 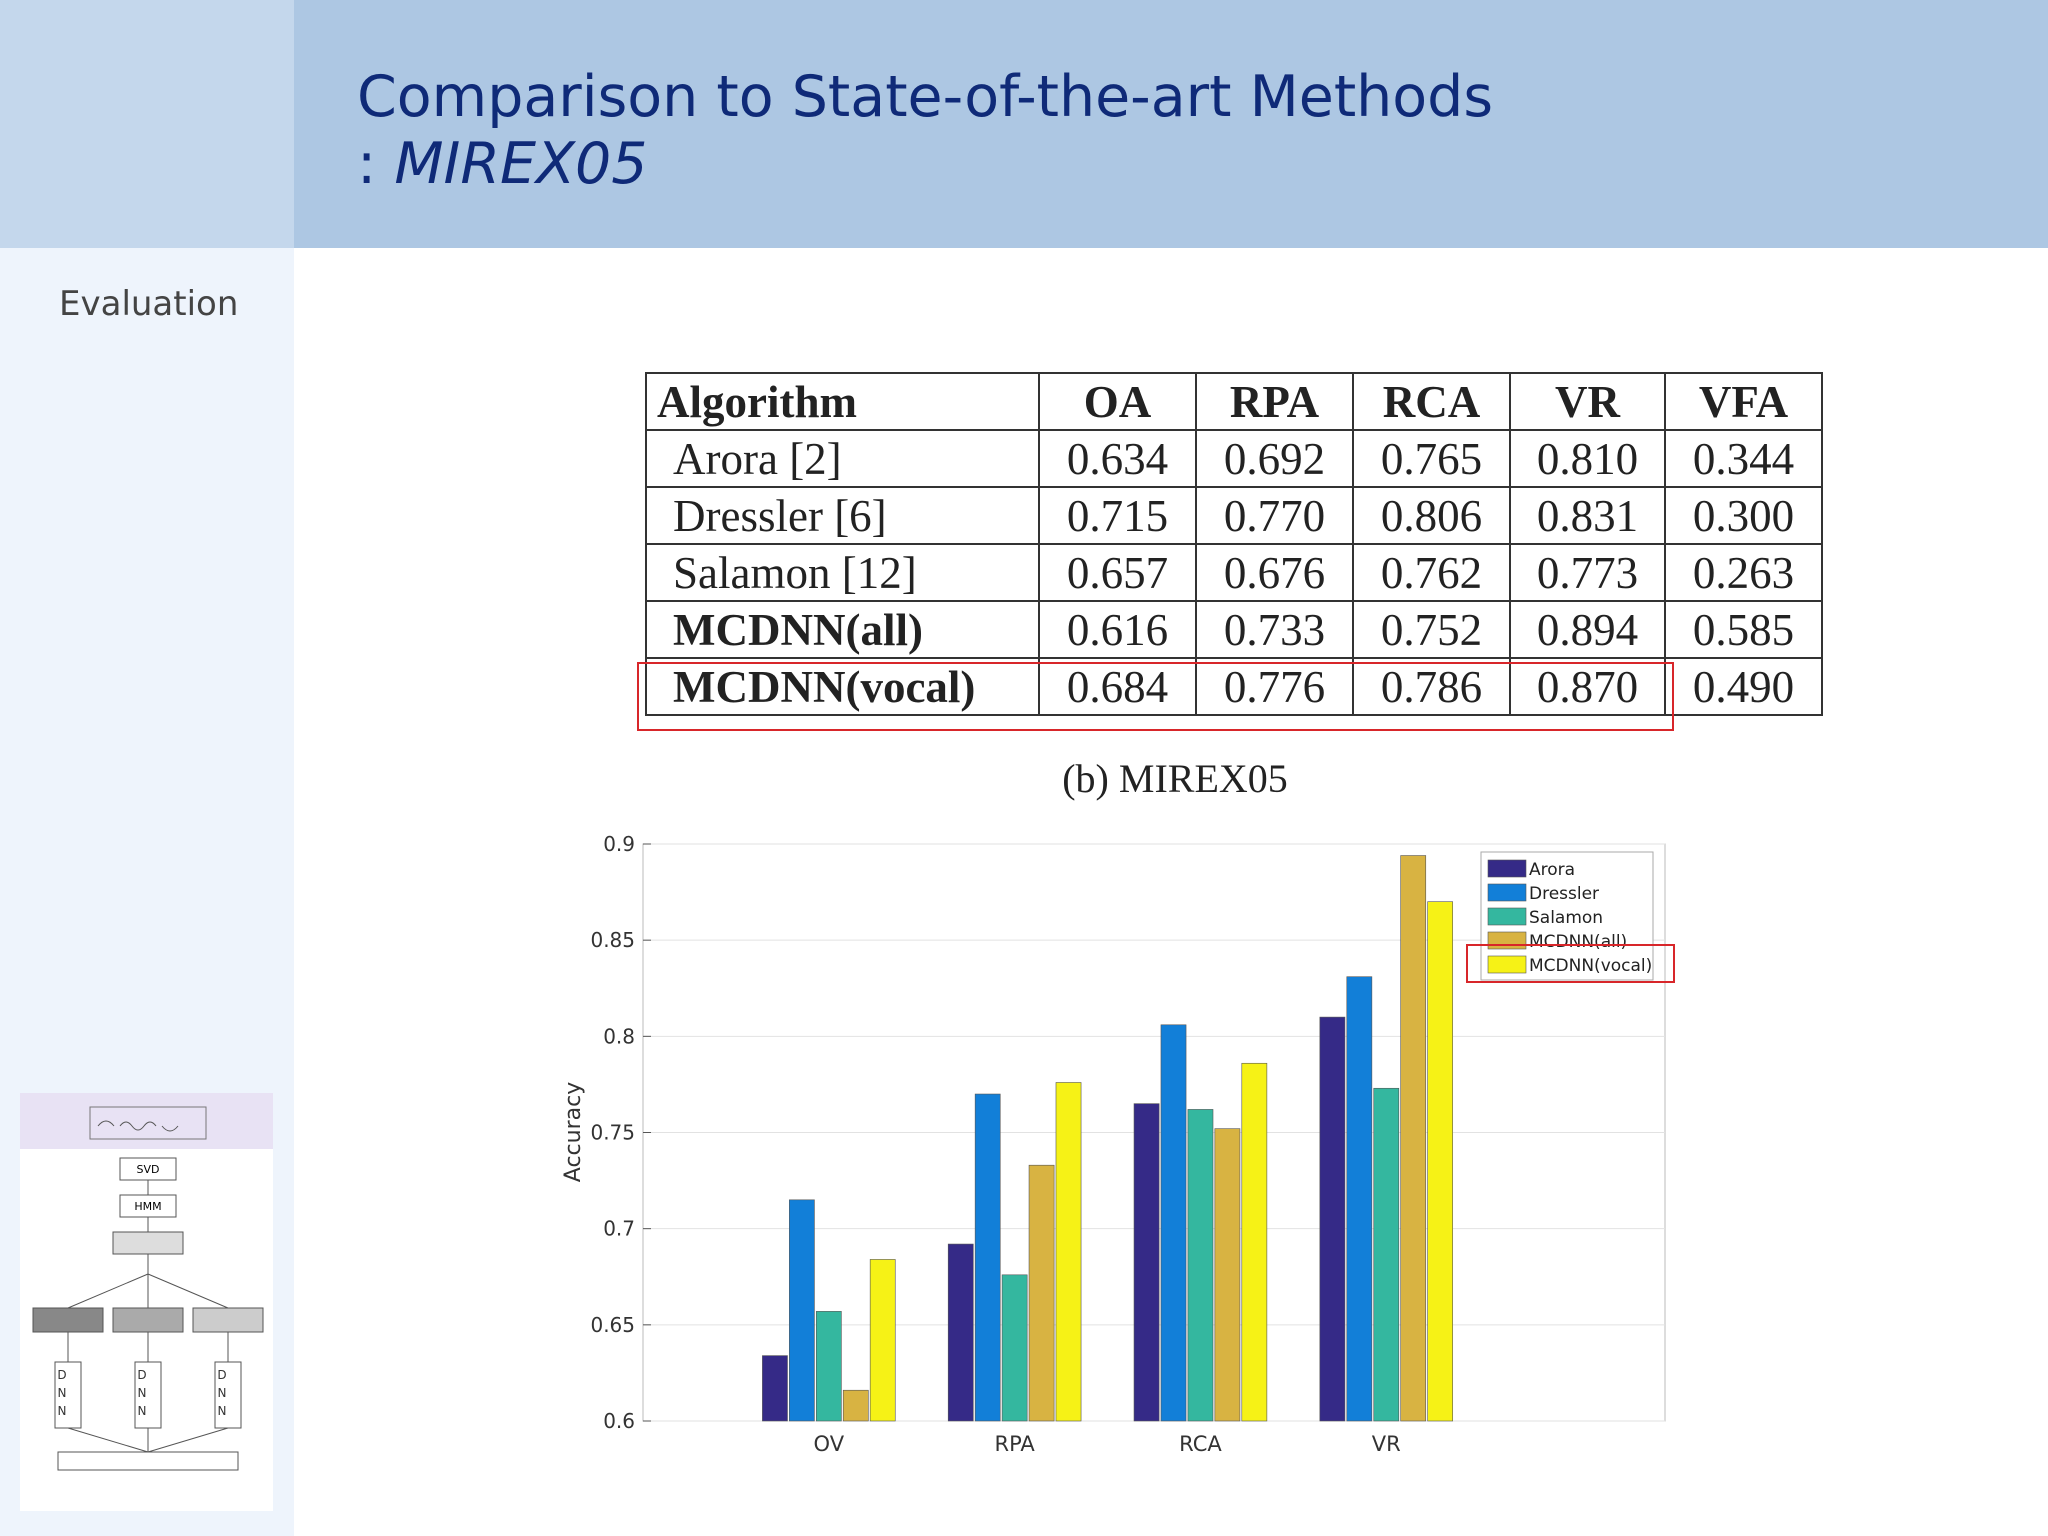 I want to click on thumbnail-label: HMM, so click(x=147, y=1206).